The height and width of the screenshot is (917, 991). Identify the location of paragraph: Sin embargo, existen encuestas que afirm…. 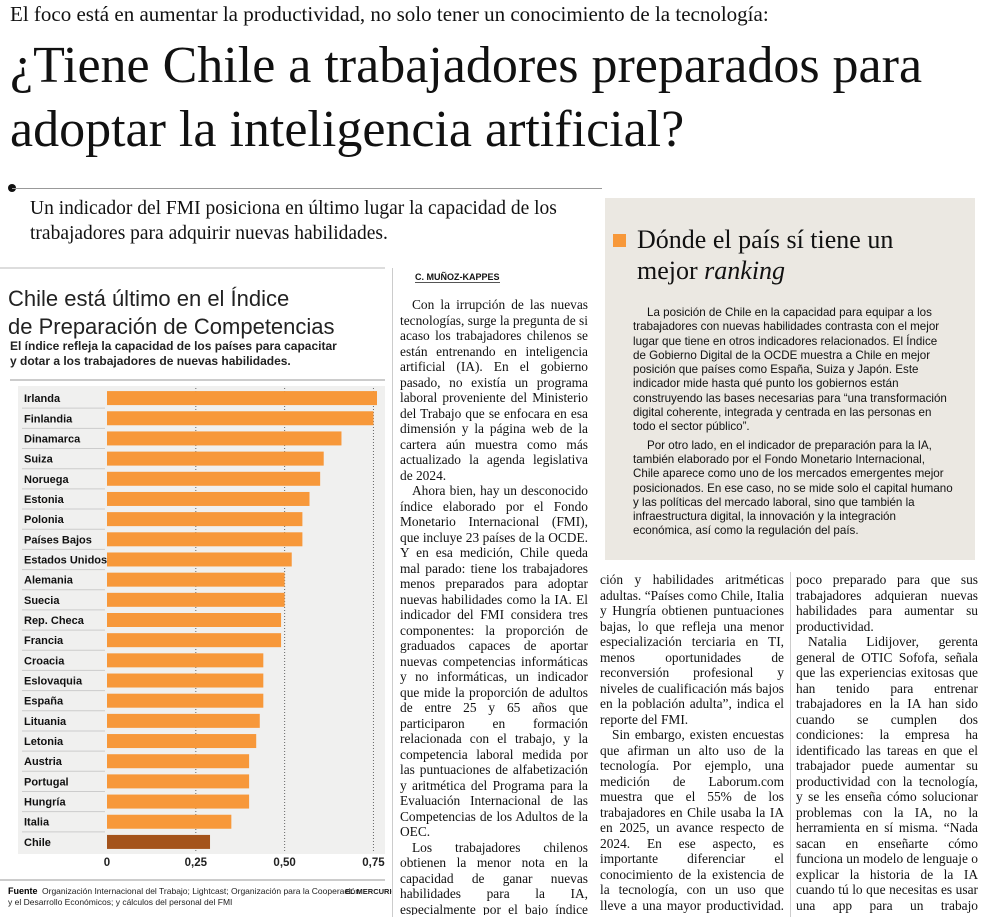
(692, 821).